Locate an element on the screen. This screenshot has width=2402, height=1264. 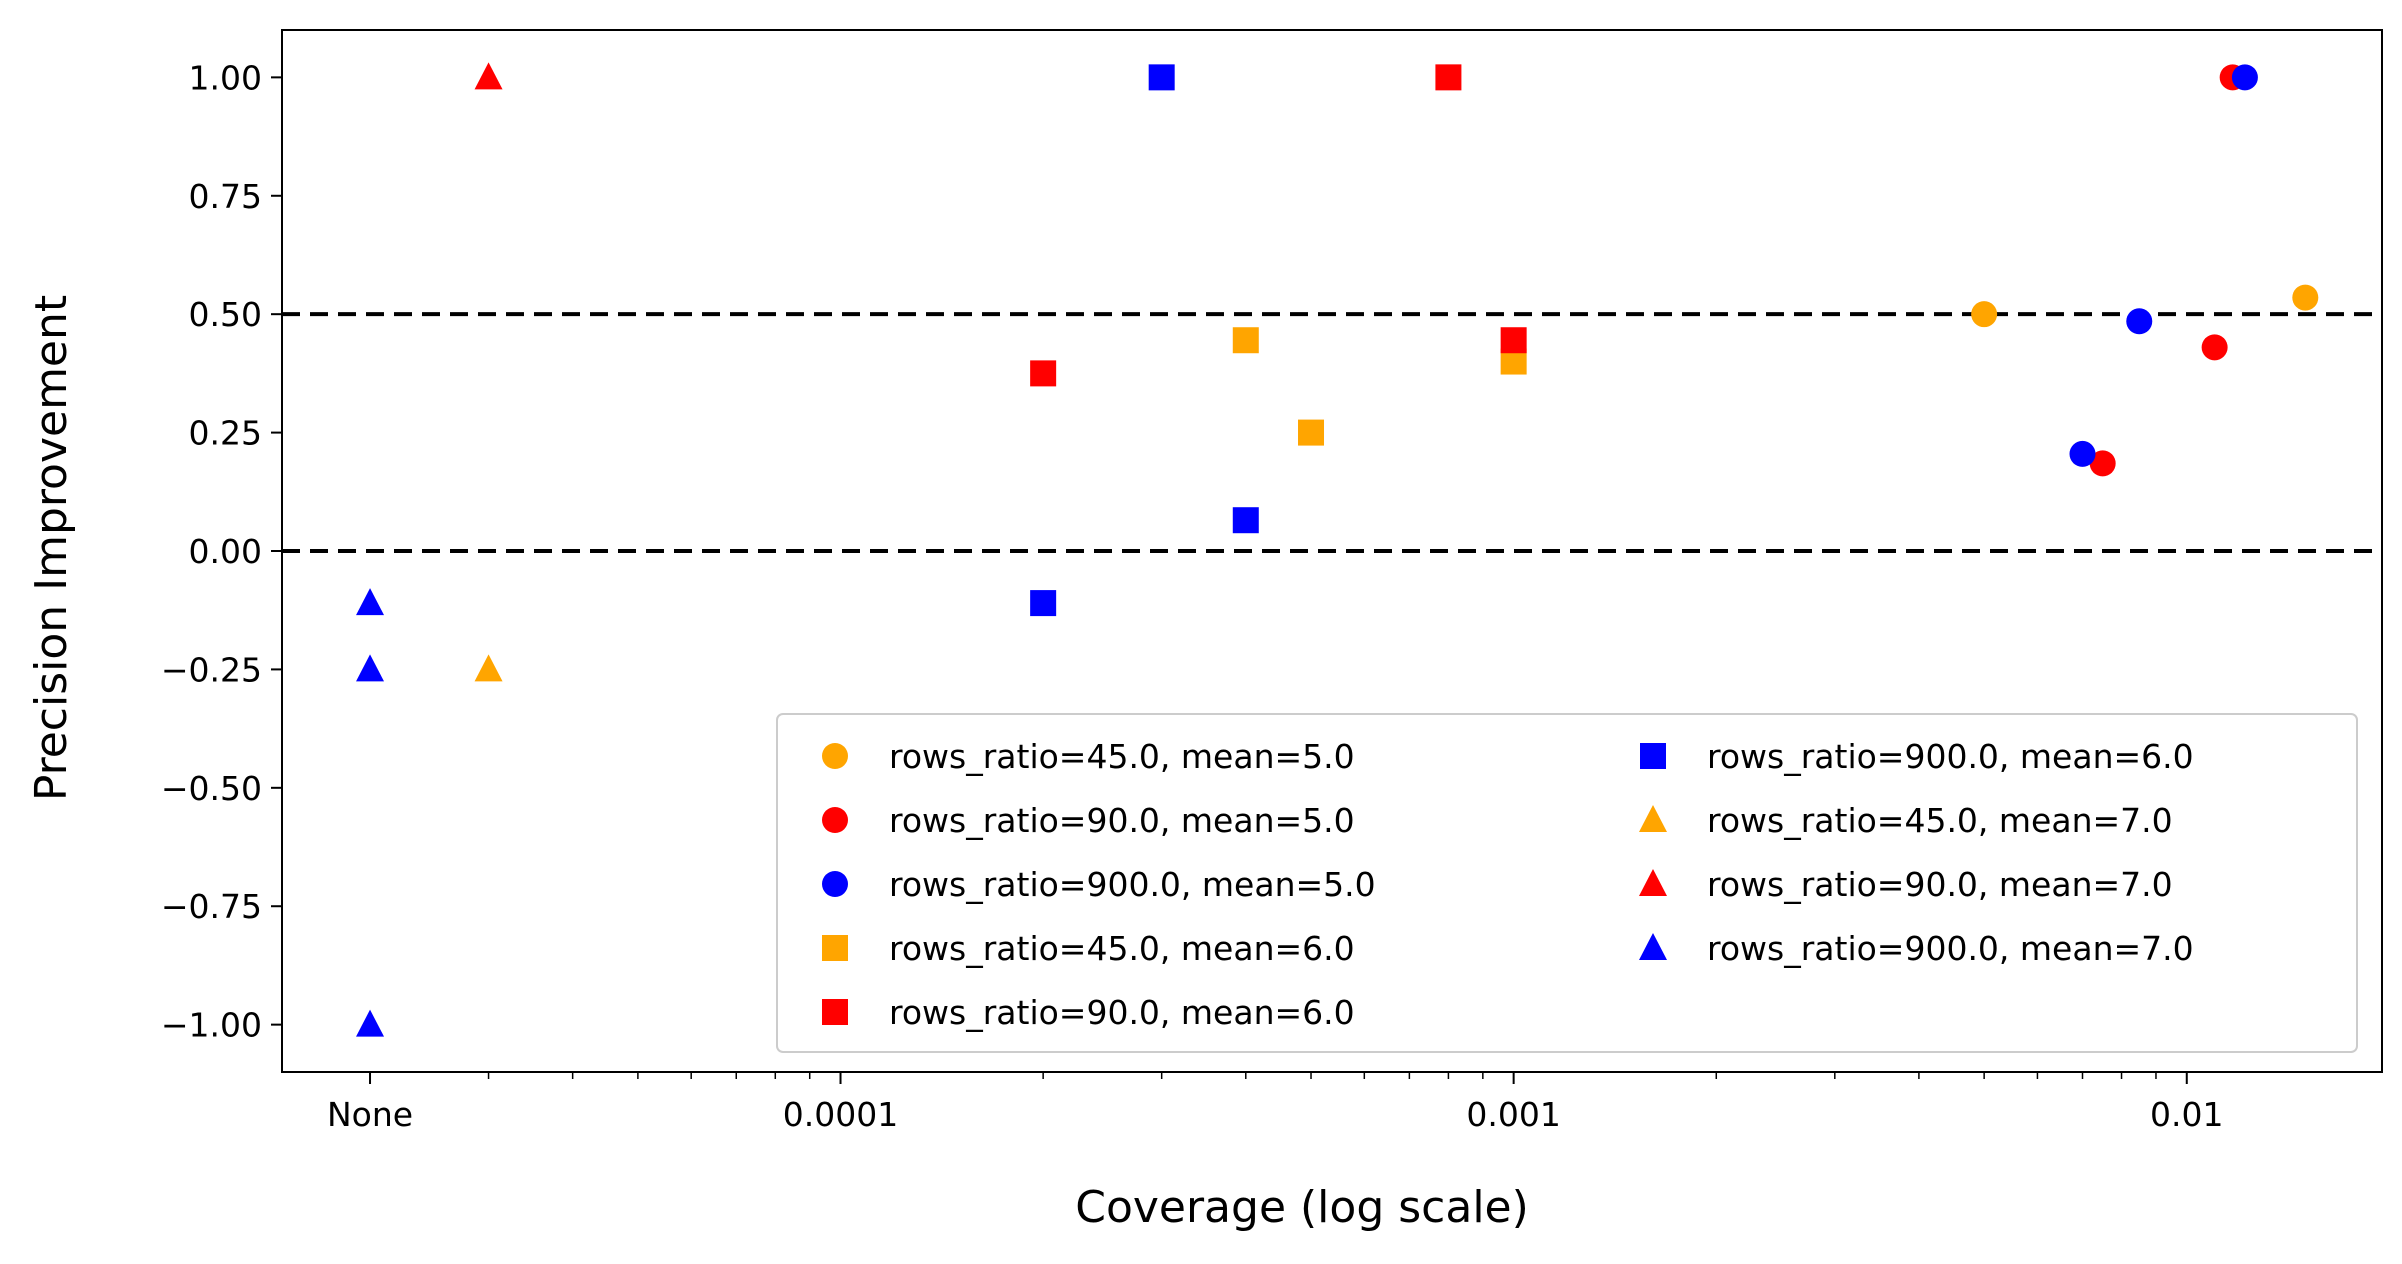
legend-label: rows_ratio=90.0, mean=7.0 is located at coordinates (1940, 884).